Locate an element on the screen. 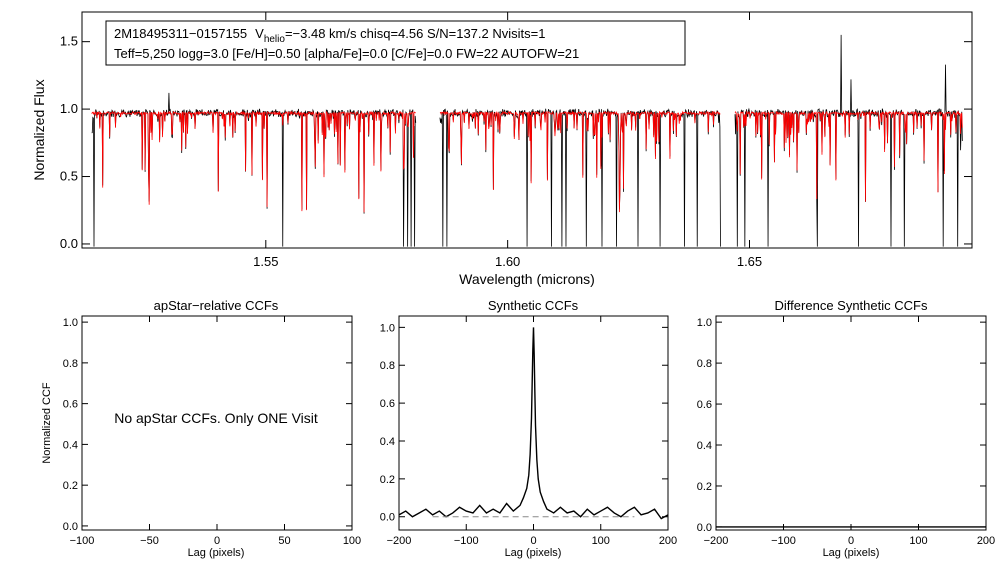 The width and height of the screenshot is (1008, 576). synthetic-ccf-ticks: −200 −100 0 100 200 0.0 0.2 0.4 0.6 0.8 1.0 is located at coordinates (528, 431).